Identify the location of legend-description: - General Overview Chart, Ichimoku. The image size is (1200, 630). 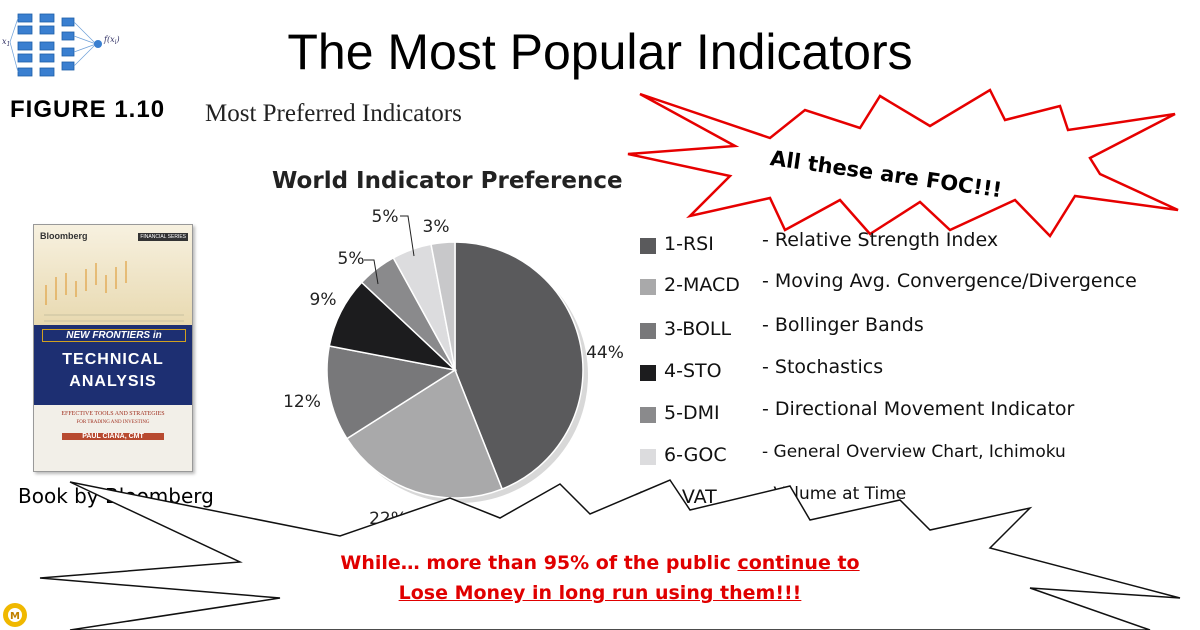
(914, 452).